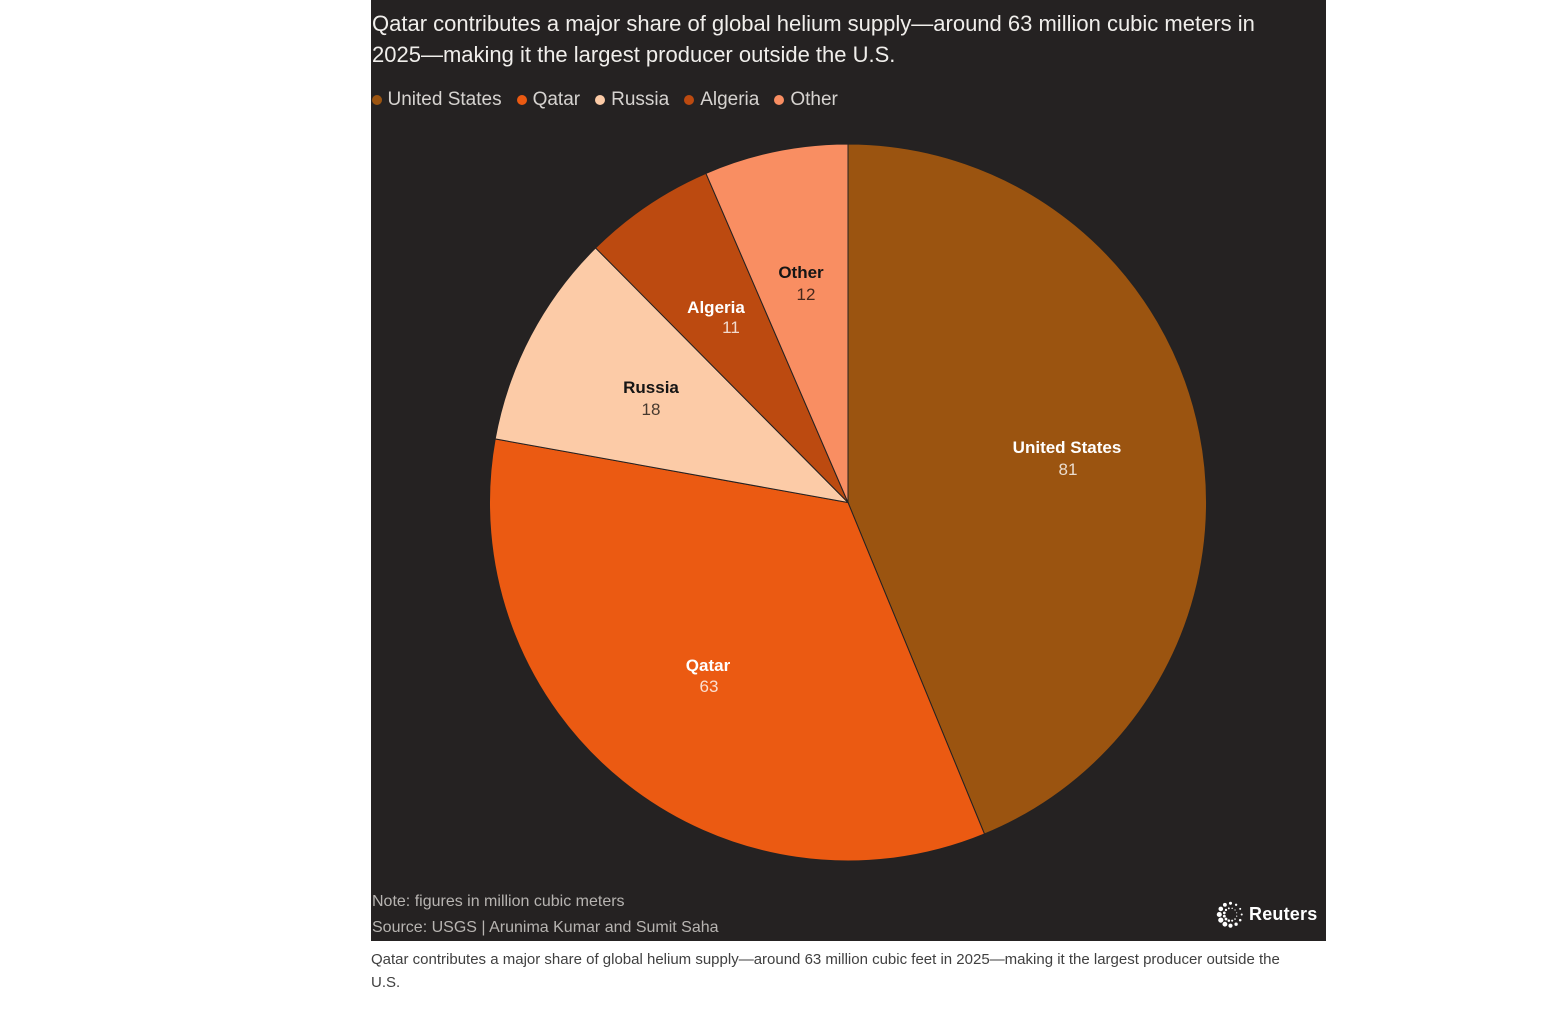 This screenshot has width=1567, height=1011. I want to click on legend-label-qatar: Qatar, so click(556, 99).